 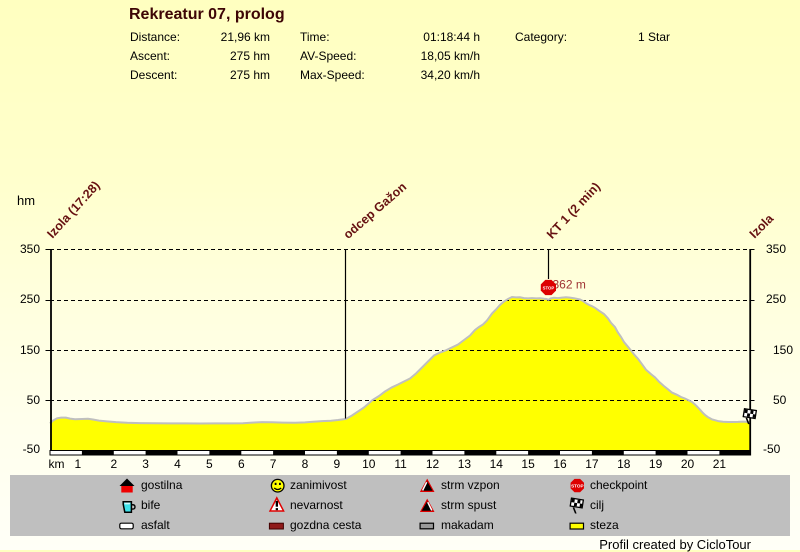 I want to click on svg-text: Izola (17:28), so click(x=73, y=209).